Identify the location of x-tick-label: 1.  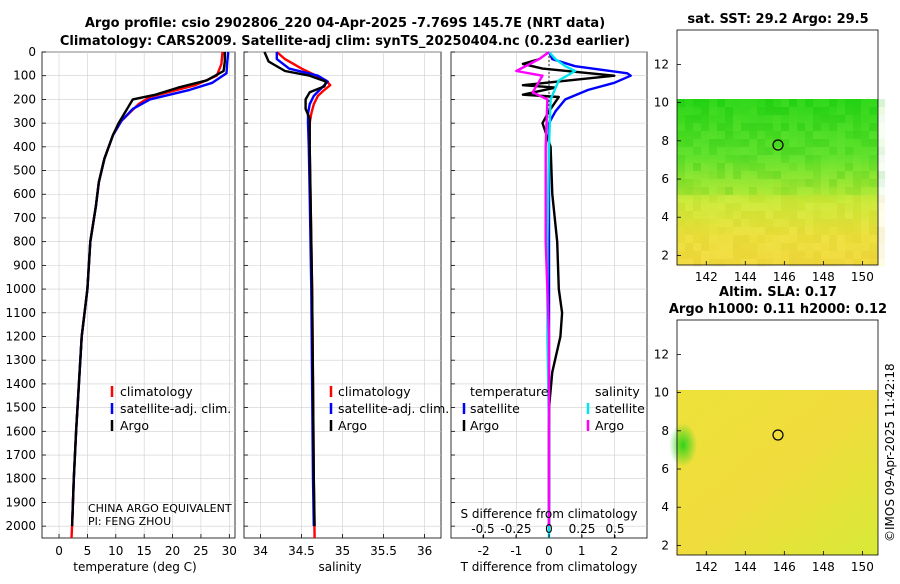
(582, 551).